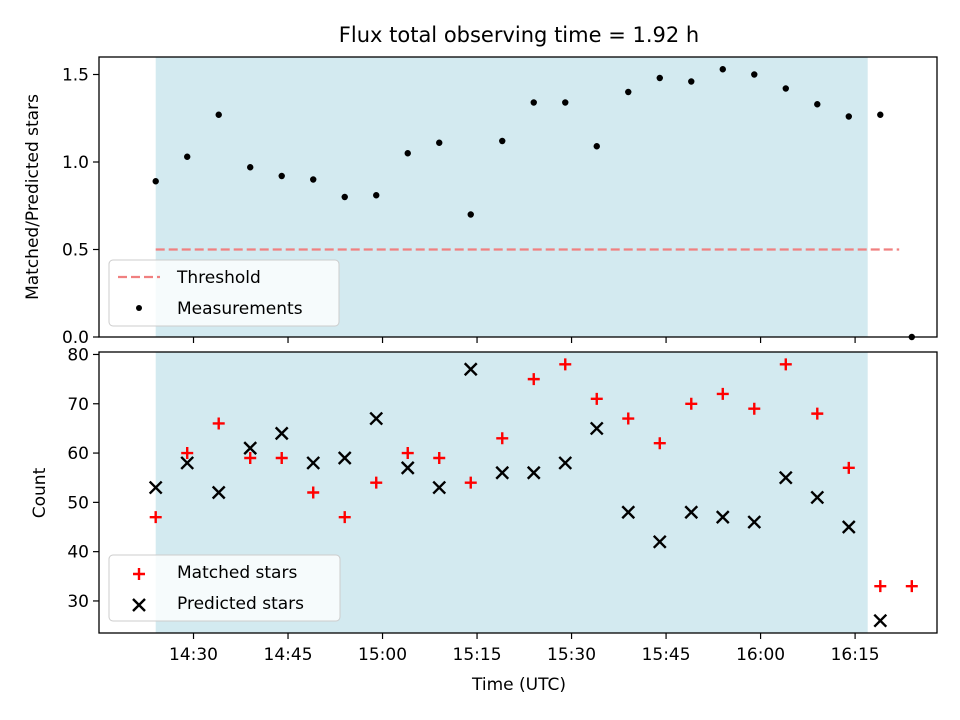  I want to click on legend-measurement-swatch, so click(139, 308).